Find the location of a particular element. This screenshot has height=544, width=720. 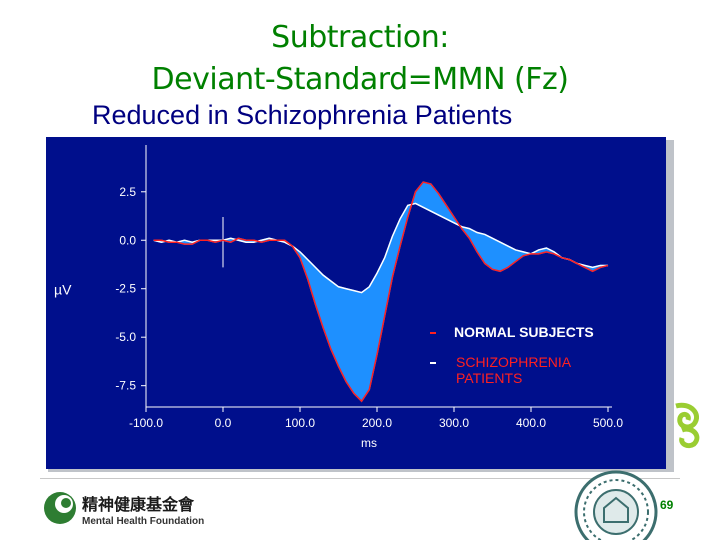

page-number: 69 is located at coordinates (667, 505).